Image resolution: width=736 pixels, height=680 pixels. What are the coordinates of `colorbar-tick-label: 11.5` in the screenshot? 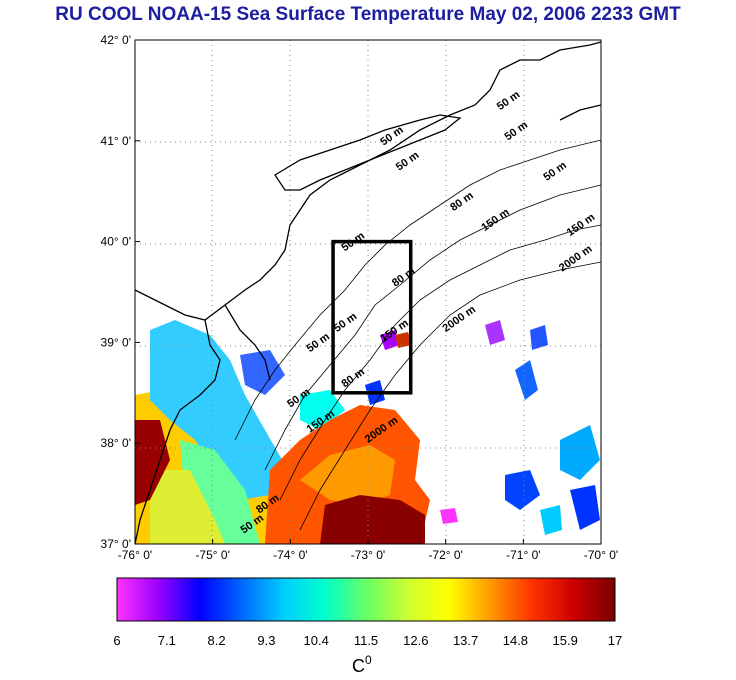 It's located at (366, 640).